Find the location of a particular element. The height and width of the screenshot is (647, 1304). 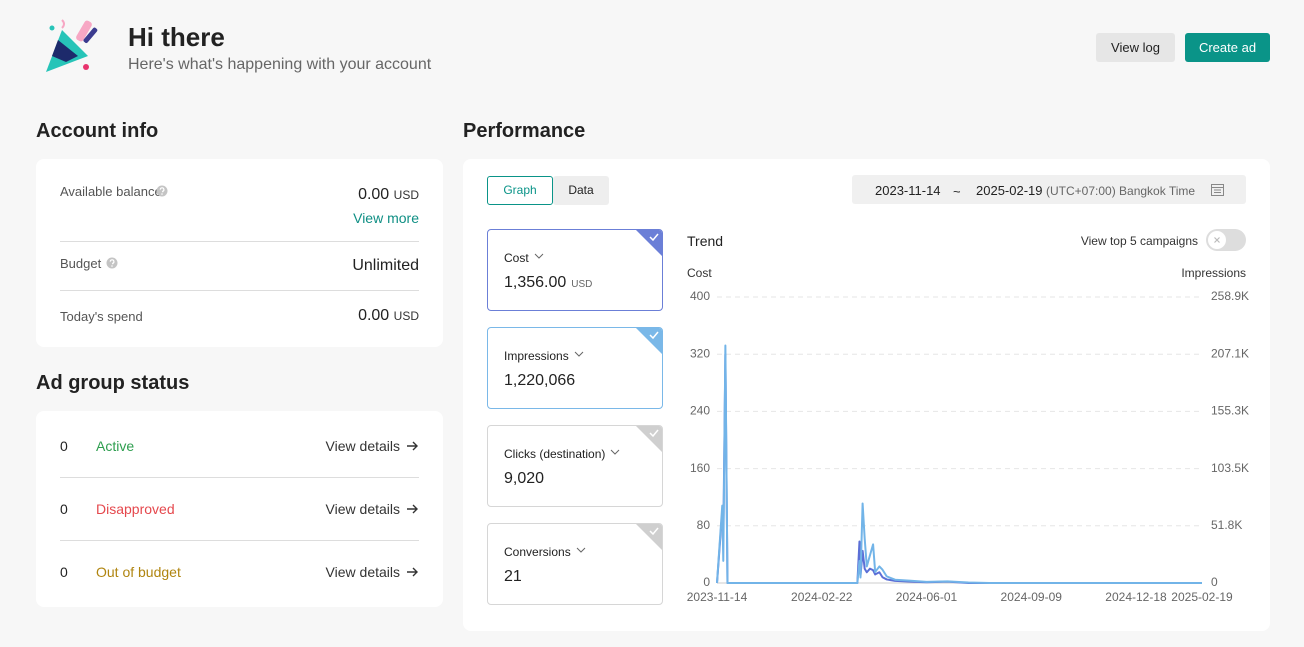

view-more-link: View more is located at coordinates (386, 218).